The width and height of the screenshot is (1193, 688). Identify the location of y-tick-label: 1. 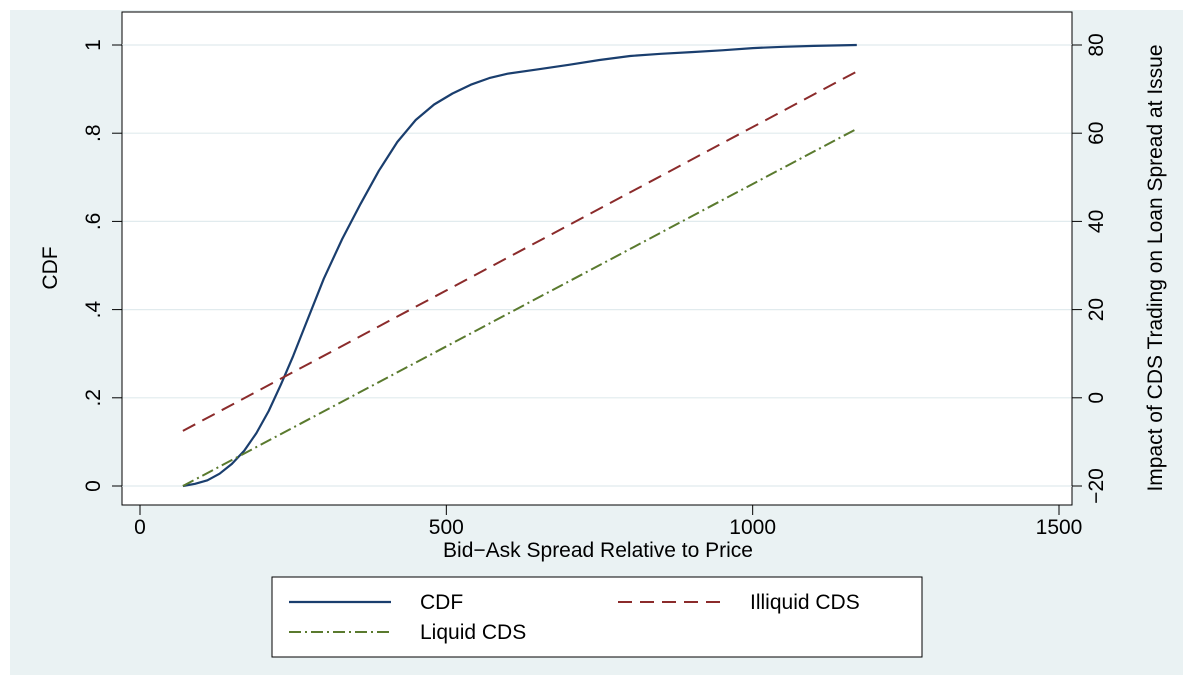
(93, 45).